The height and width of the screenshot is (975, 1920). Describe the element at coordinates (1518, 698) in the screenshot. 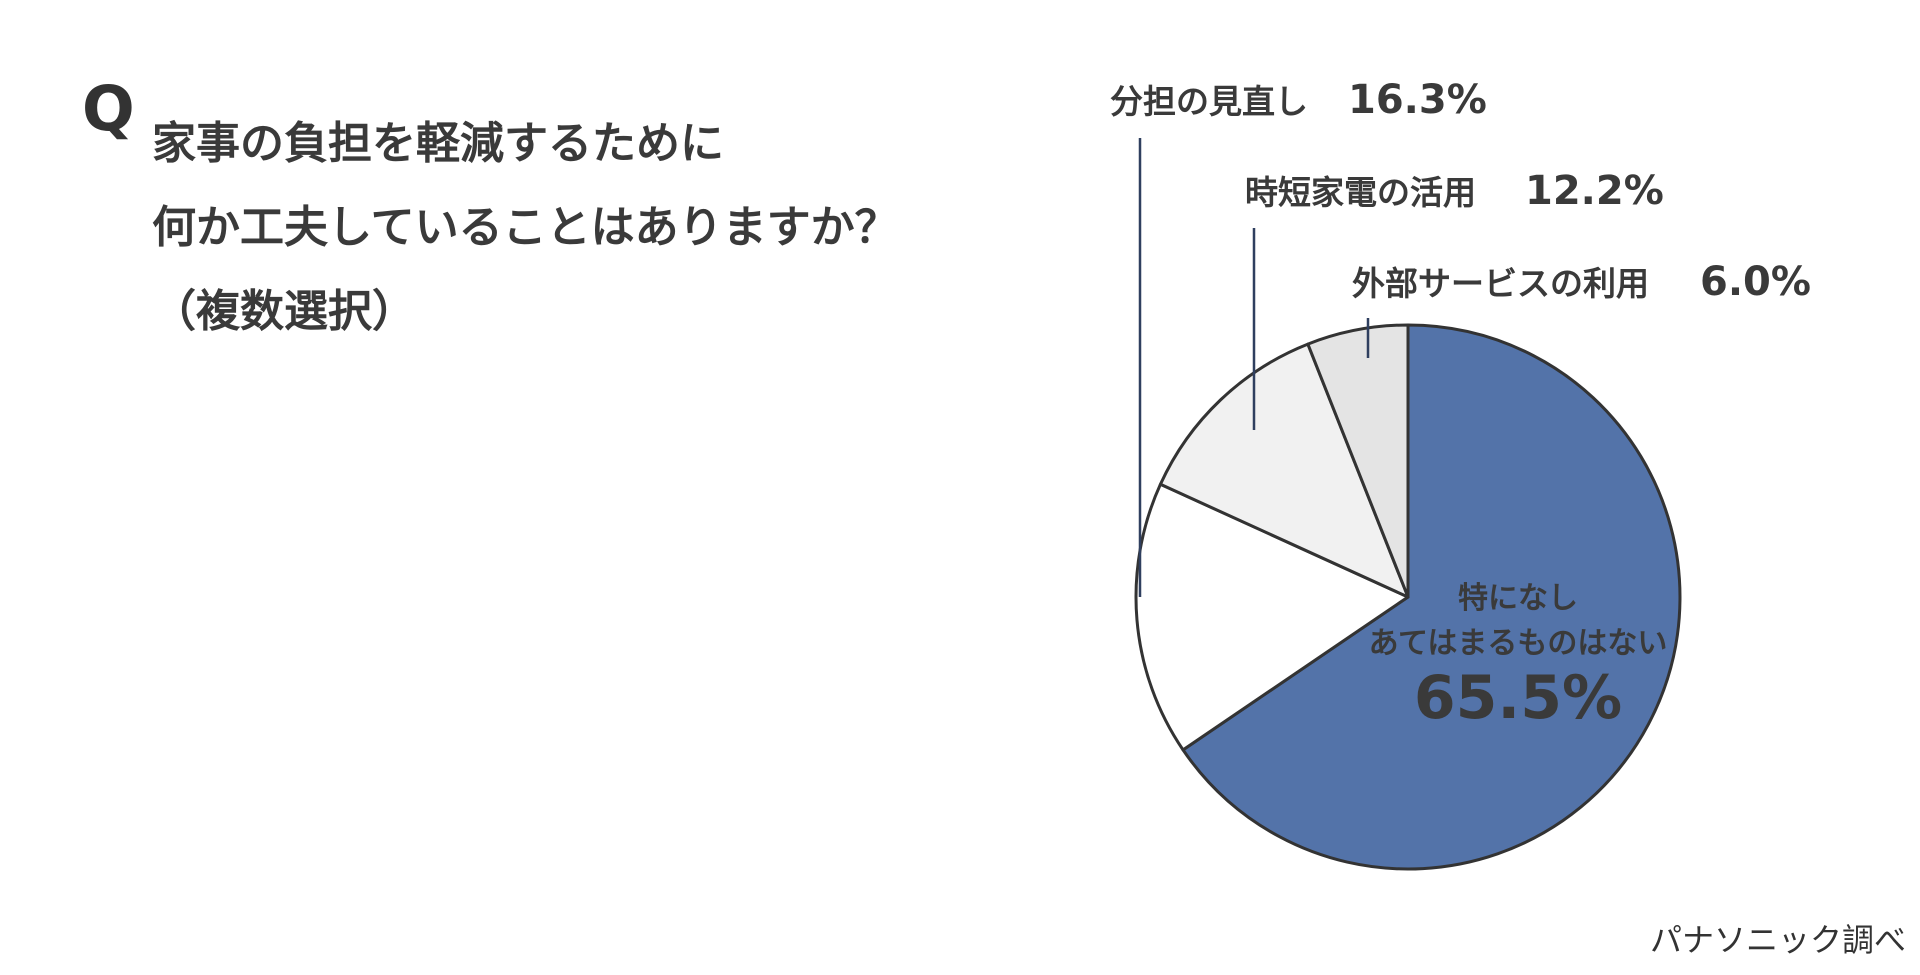

I see `slice-value-none: 65.5%` at that location.